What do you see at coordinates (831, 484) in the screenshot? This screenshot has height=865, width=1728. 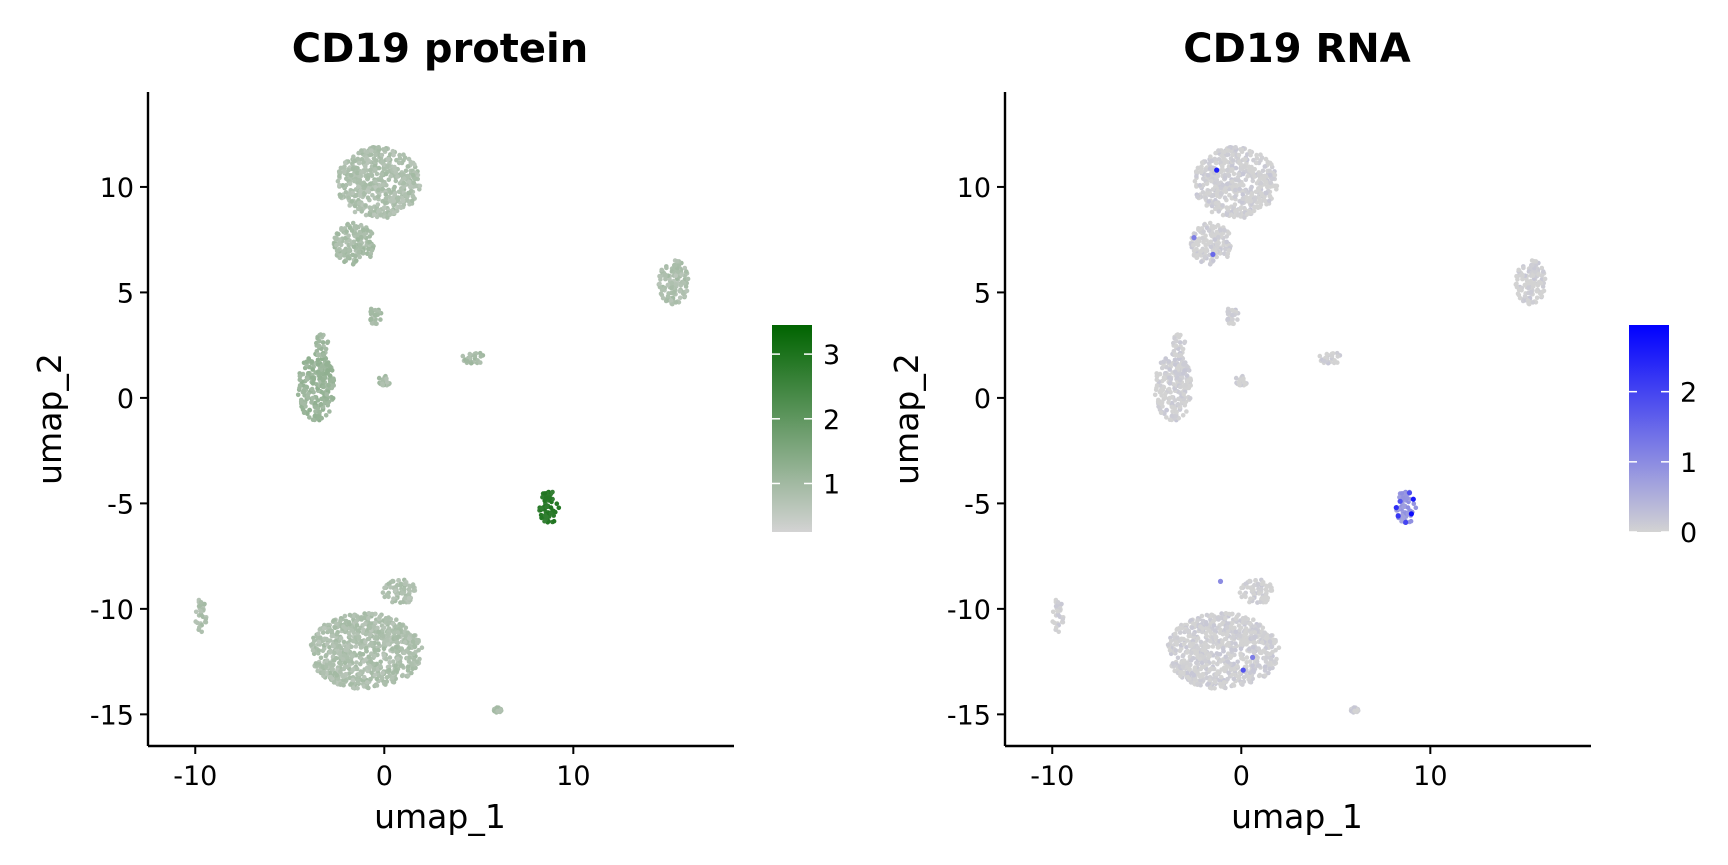 I see `colorbar-tick-label: 1` at bounding box center [831, 484].